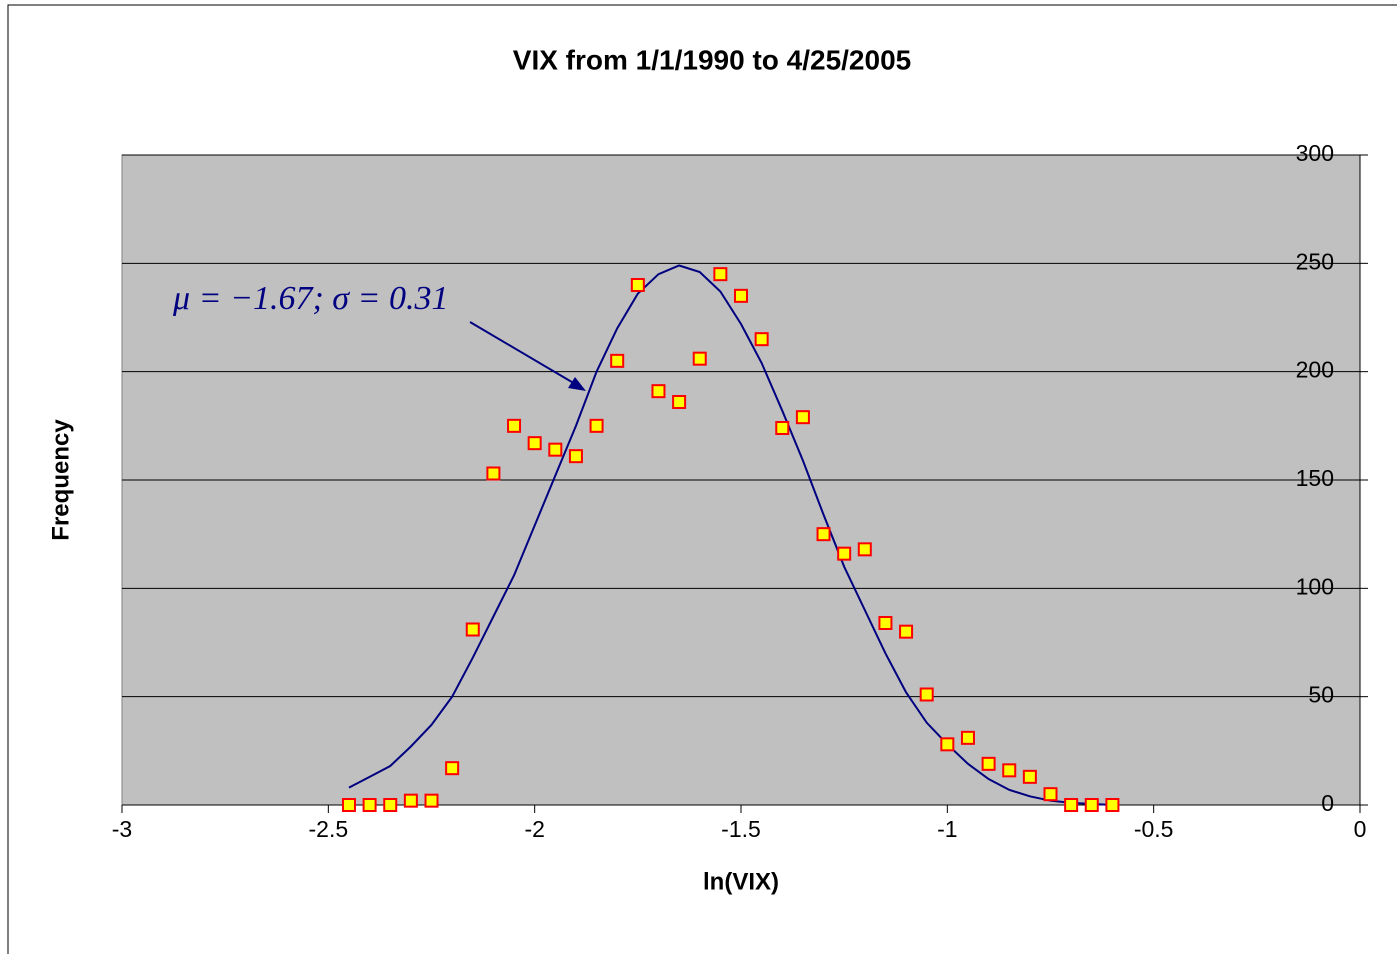 The width and height of the screenshot is (1397, 954). I want to click on x-tick-label: -0.5, so click(1154, 829).